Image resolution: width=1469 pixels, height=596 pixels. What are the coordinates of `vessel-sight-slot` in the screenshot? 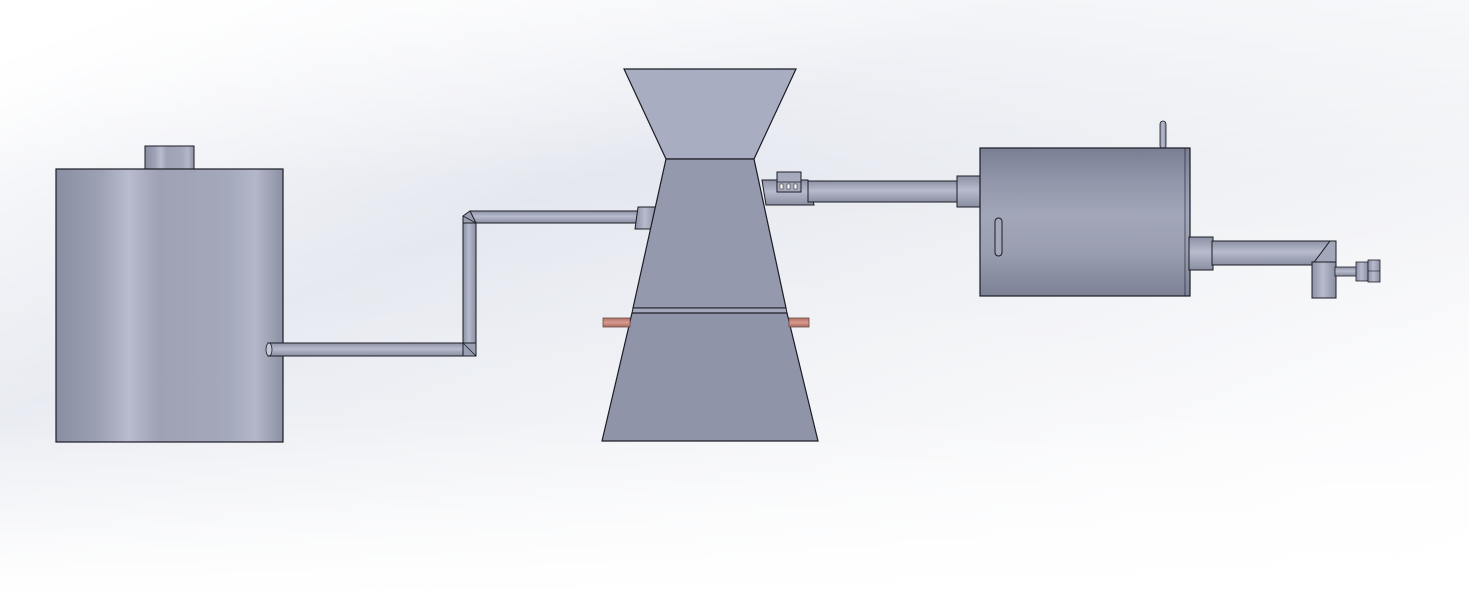 It's located at (998, 237).